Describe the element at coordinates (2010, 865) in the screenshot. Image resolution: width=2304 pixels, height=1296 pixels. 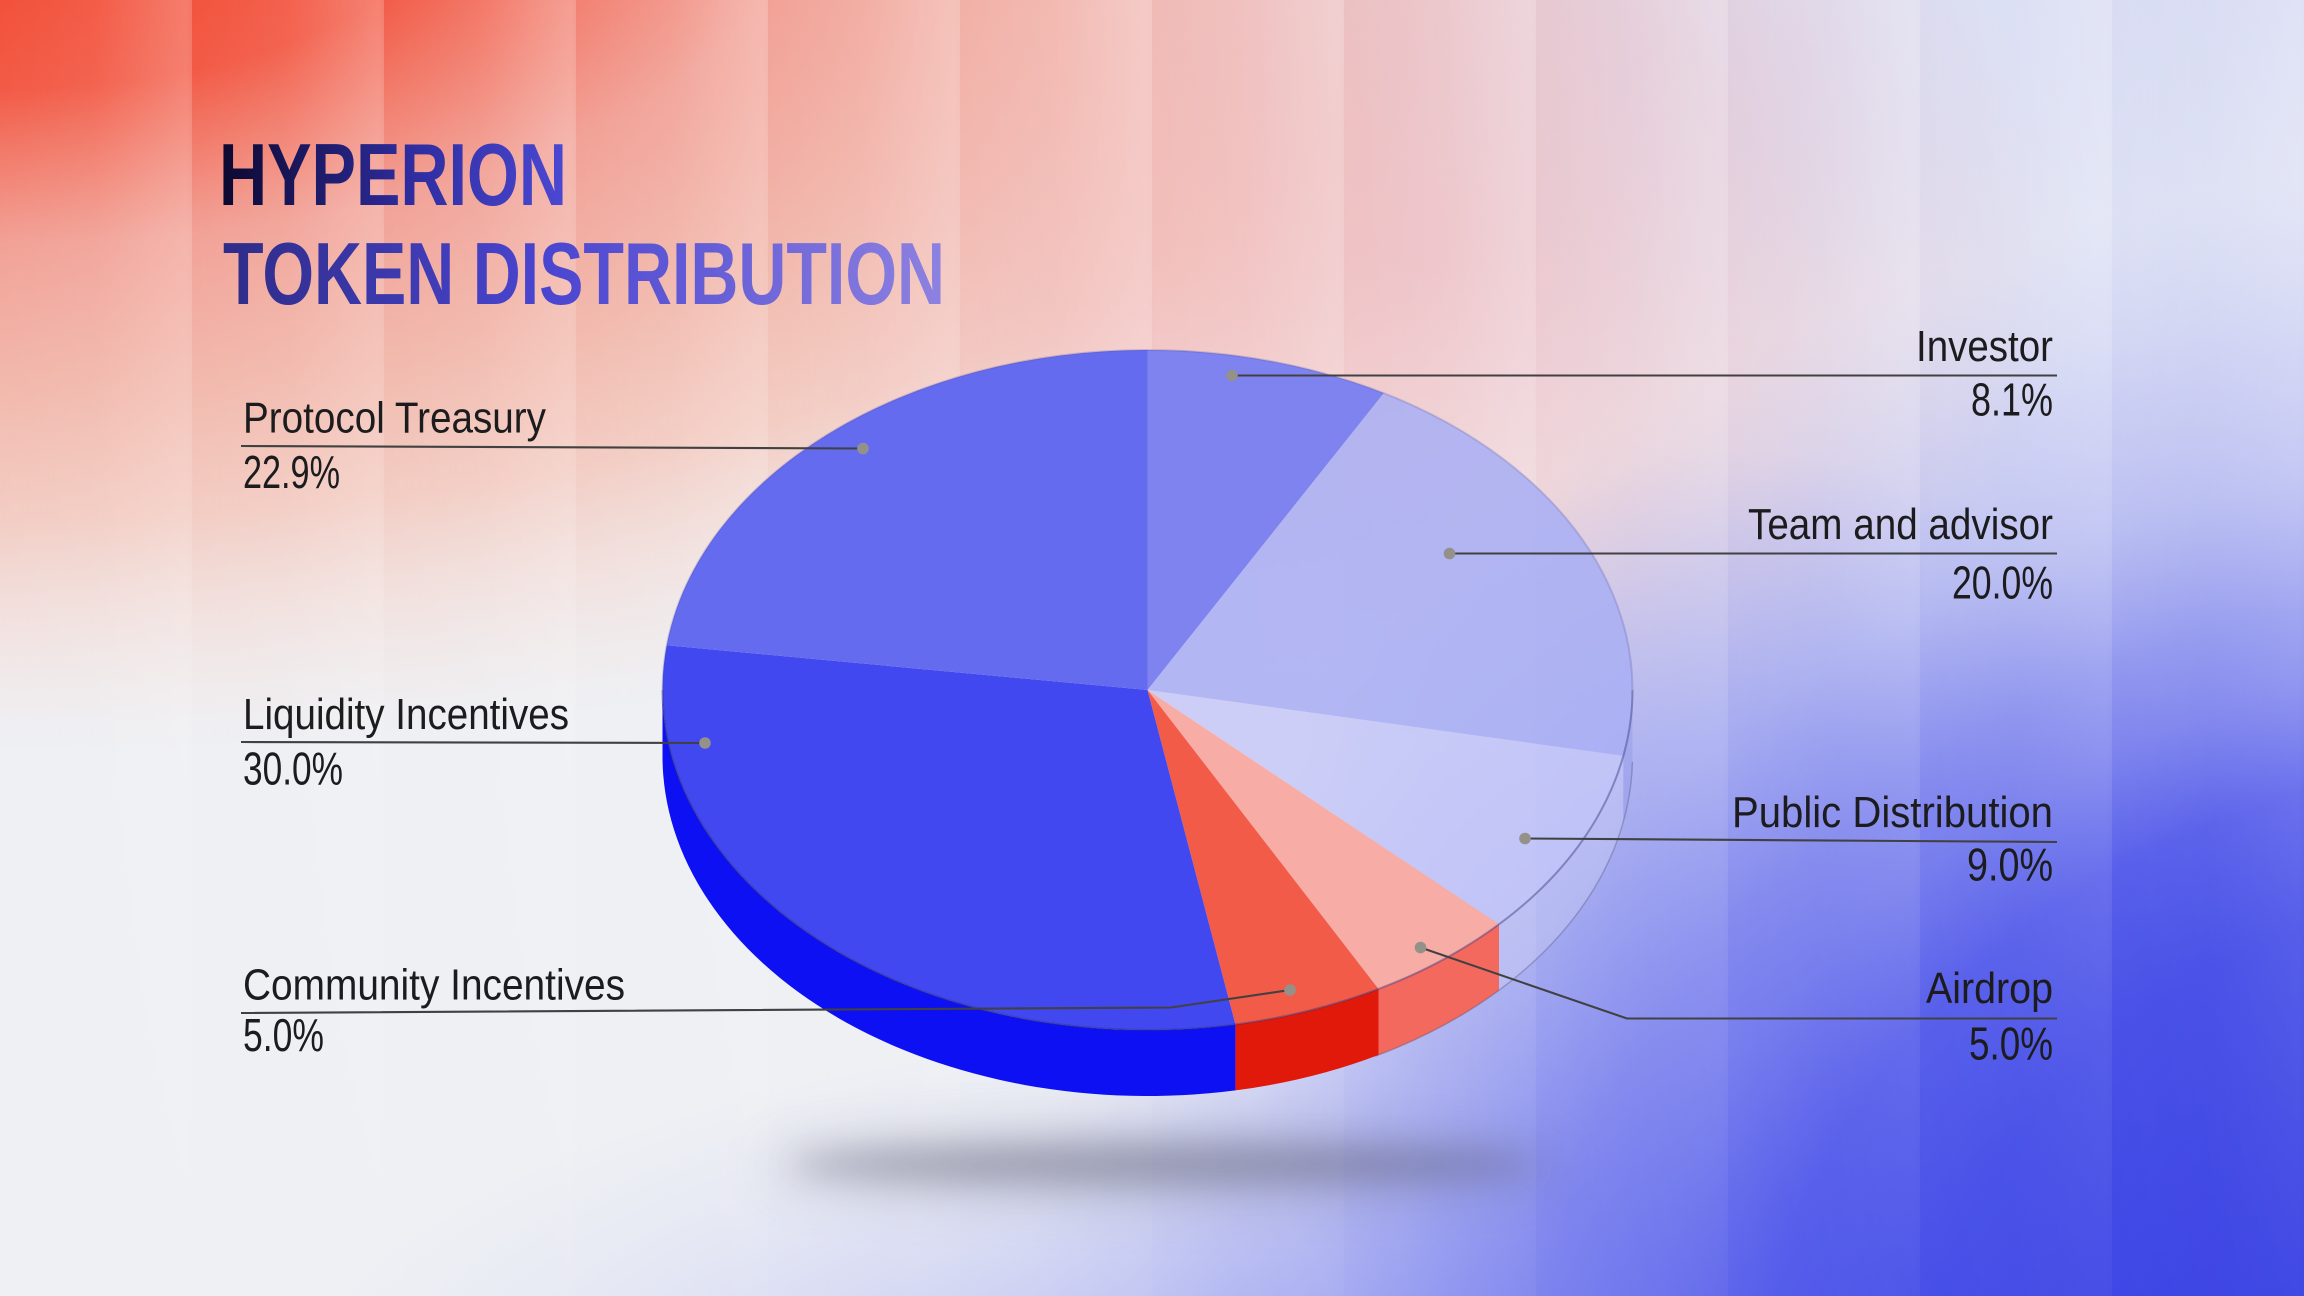
I see `svg-text: 9.0%` at that location.